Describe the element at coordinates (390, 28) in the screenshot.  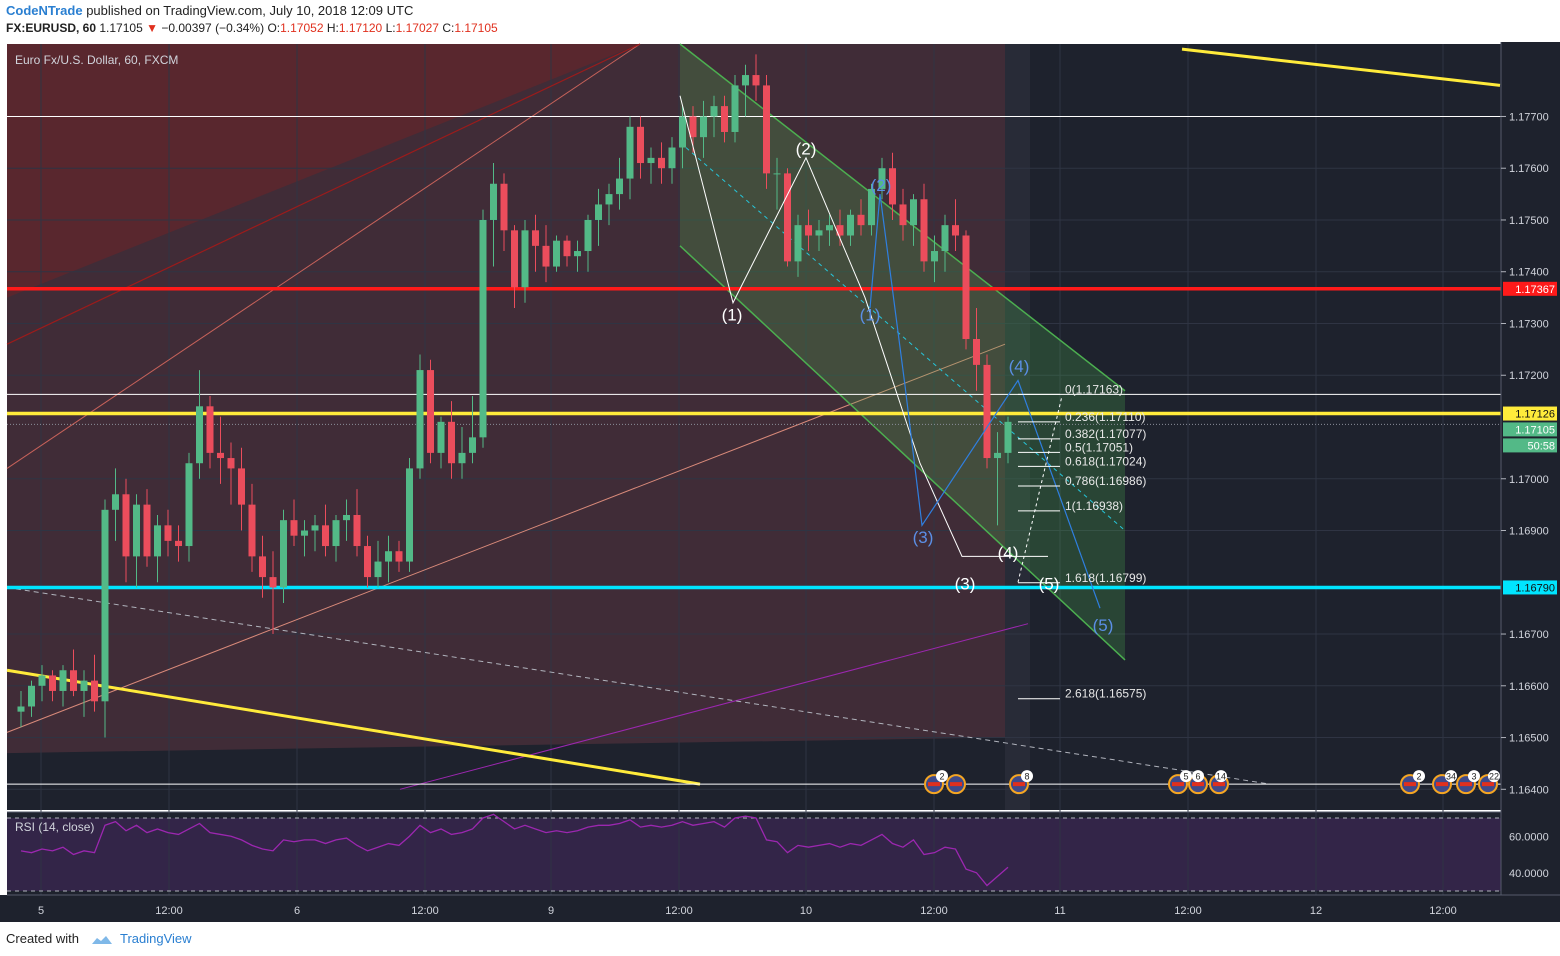
I see `low-label: L:` at that location.